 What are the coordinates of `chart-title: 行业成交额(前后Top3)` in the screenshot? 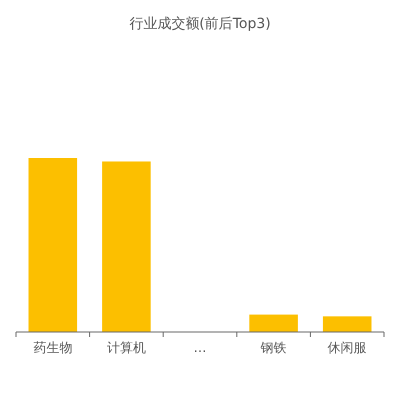 It's located at (200, 24).